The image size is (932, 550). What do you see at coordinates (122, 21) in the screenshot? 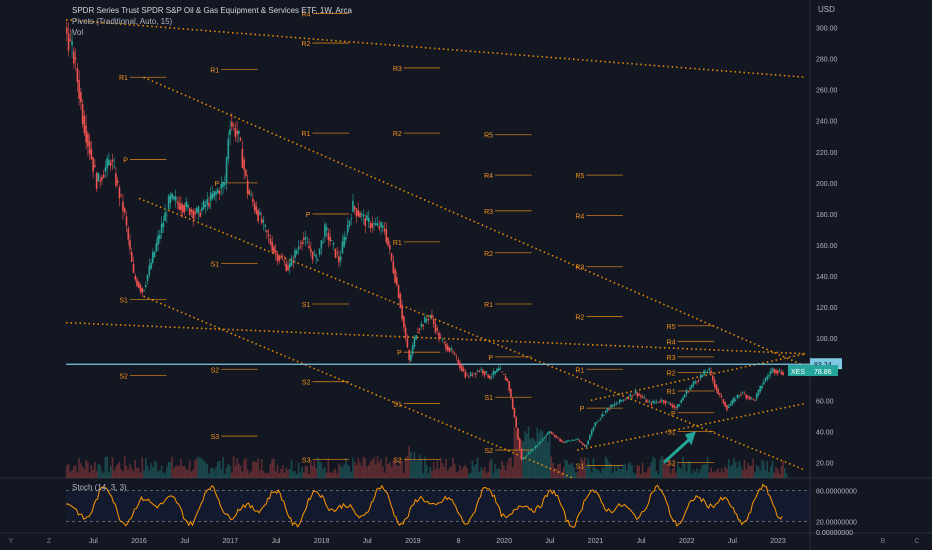
I see `pivots-legend: Pivots (Traditional, Auto, 15)` at bounding box center [122, 21].